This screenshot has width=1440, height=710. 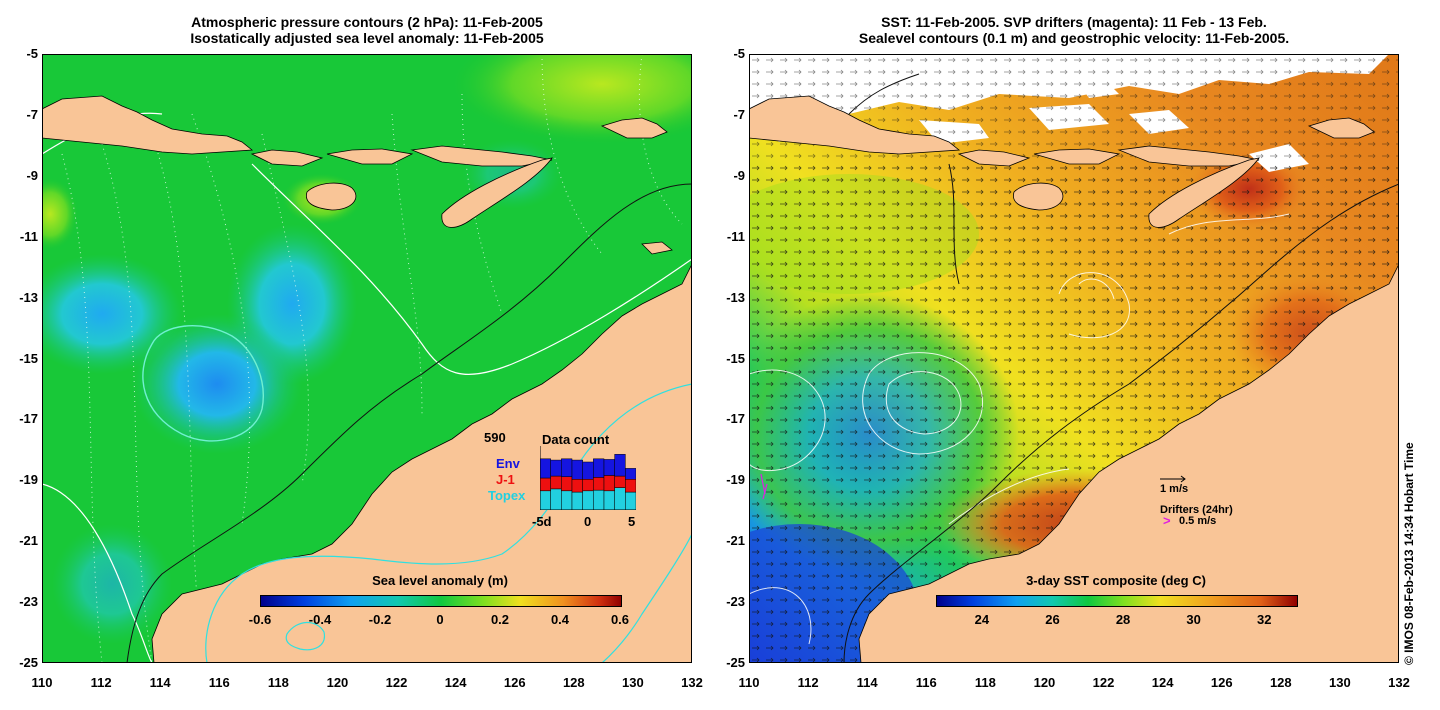 What do you see at coordinates (1198, 521) in the screenshot?
I see `drifter-speed-label: 0.5 m/s` at bounding box center [1198, 521].